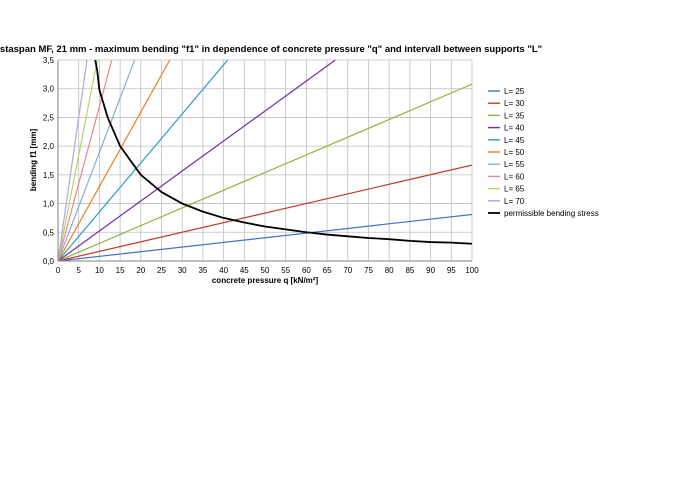 Image resolution: width=680 pixels, height=481 pixels. What do you see at coordinates (327, 270) in the screenshot?
I see `x-tick-label: 65` at bounding box center [327, 270].